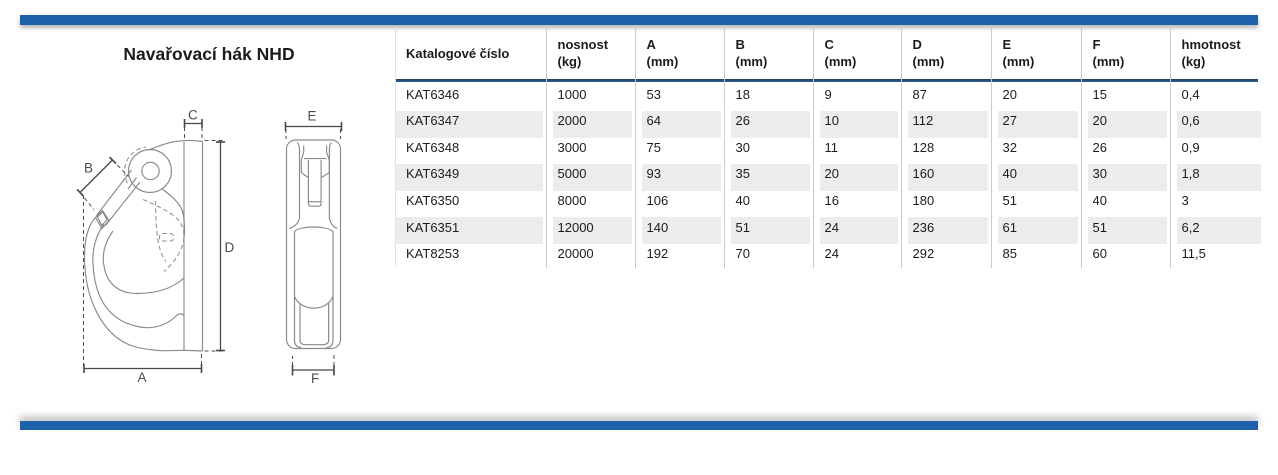 The height and width of the screenshot is (475, 1278). I want to click on svg-text: D, so click(230, 247).